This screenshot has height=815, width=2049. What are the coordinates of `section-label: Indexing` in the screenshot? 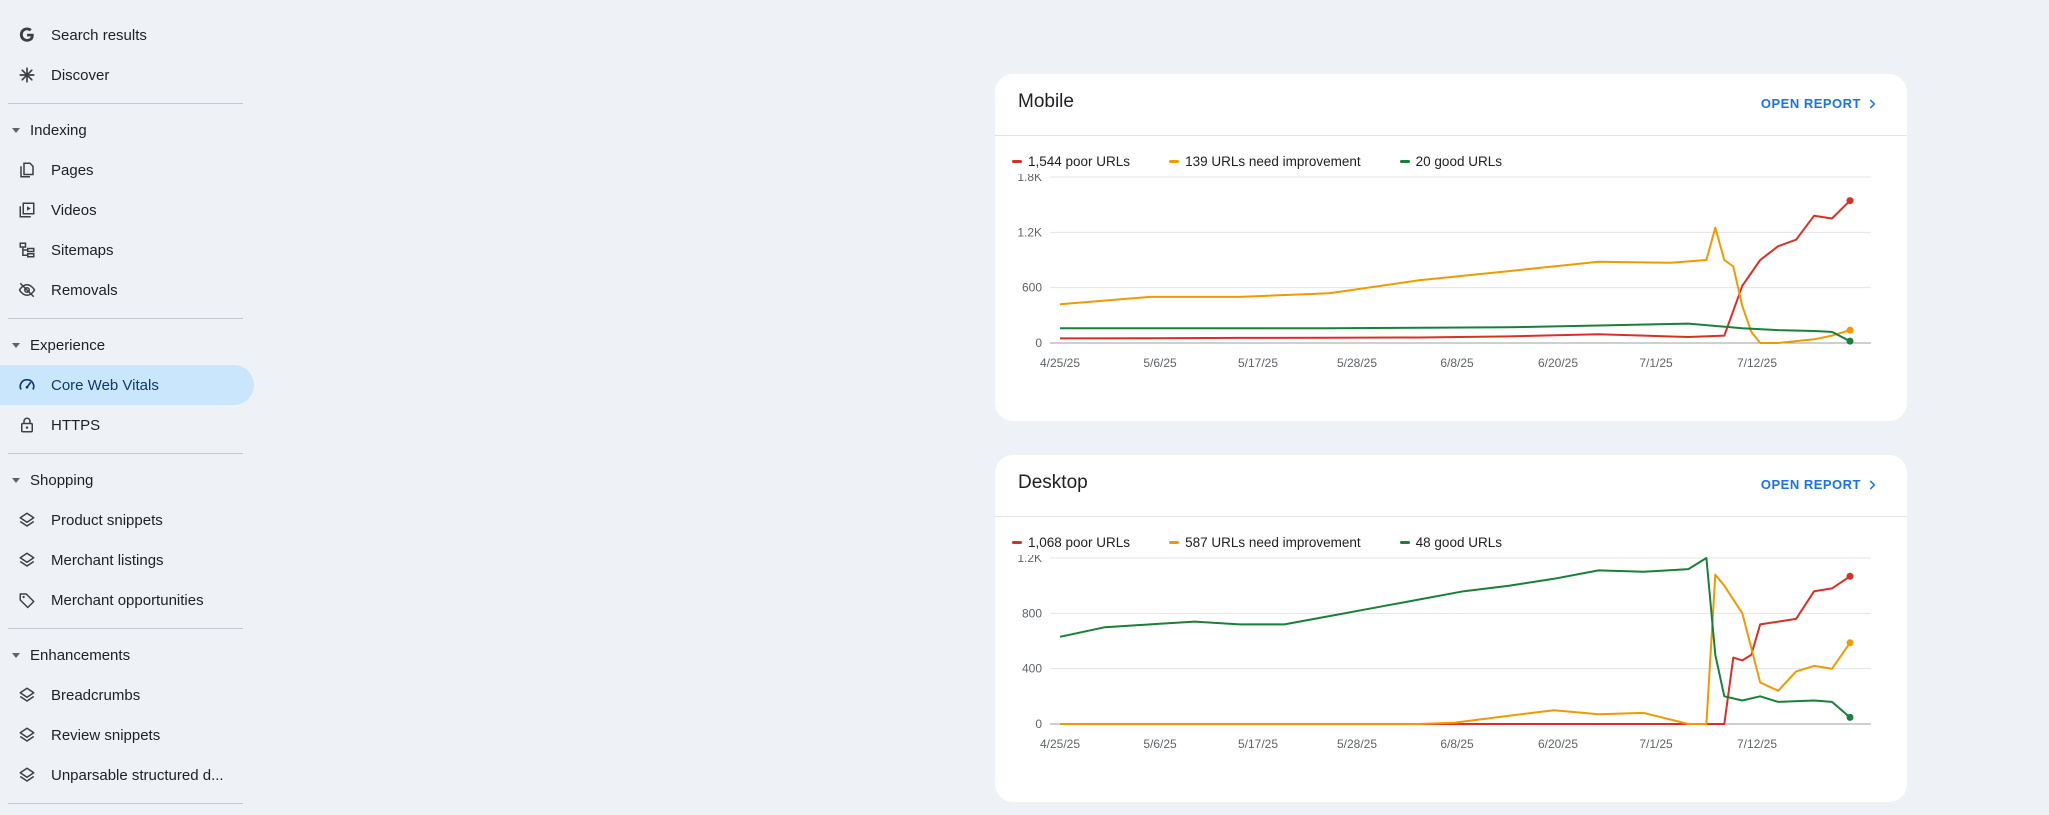 It's located at (58, 130).